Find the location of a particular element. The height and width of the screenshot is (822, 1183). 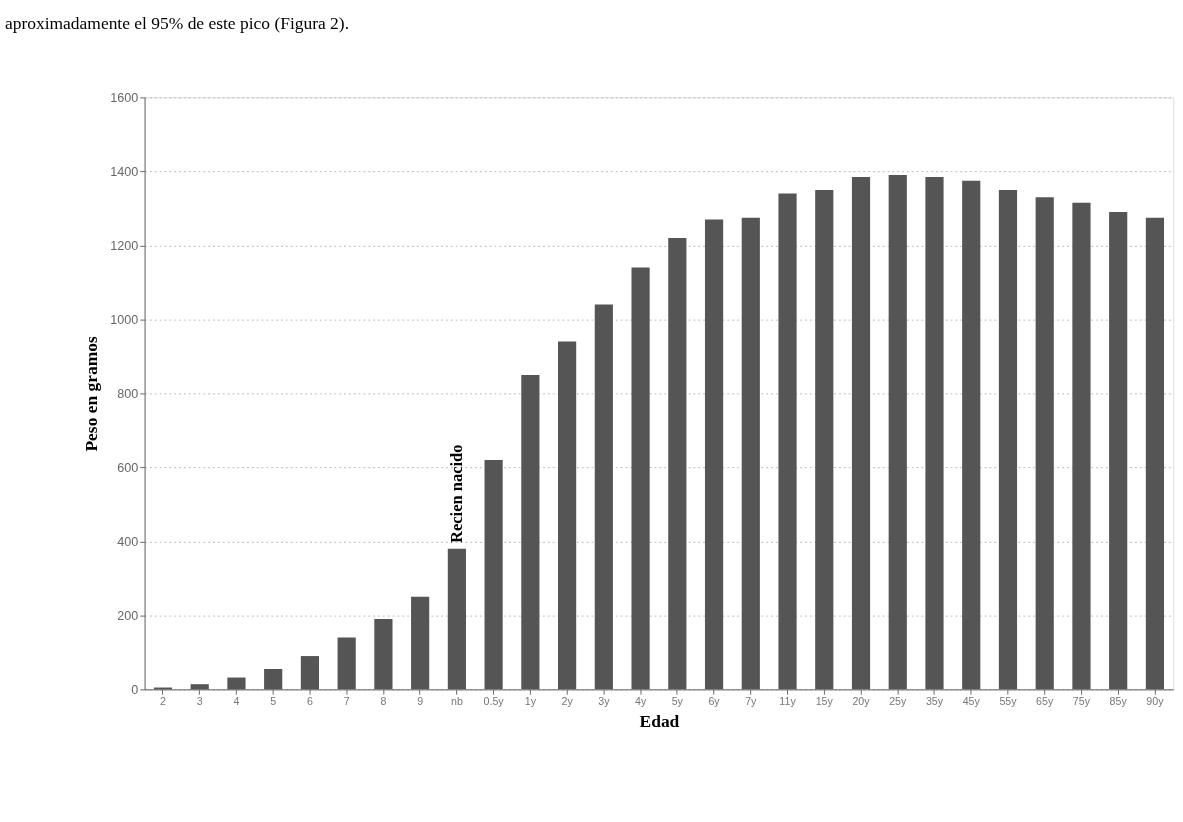

y-tick-label: 800 is located at coordinates (128, 393).